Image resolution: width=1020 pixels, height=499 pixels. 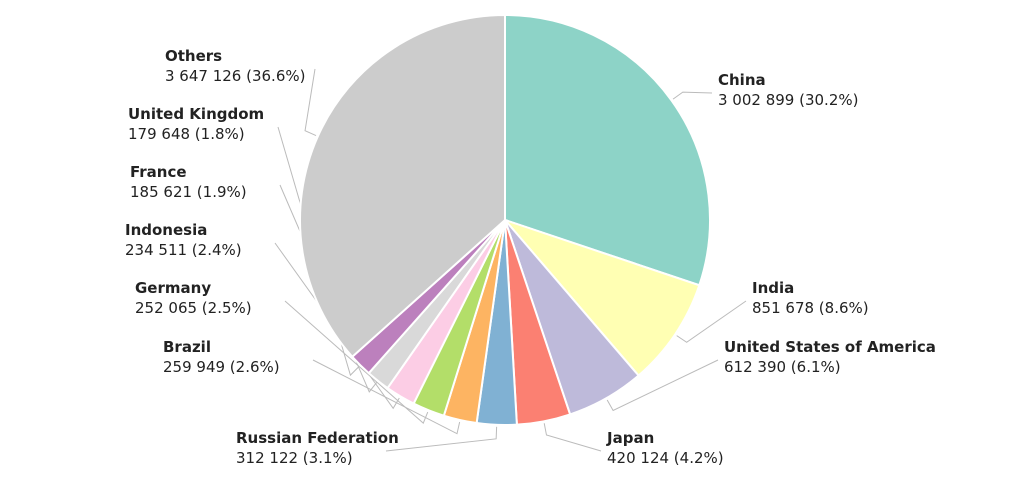 What do you see at coordinates (788, 100) in the screenshot?
I see `slice-value-label: 3 002 899 (30.2%)` at bounding box center [788, 100].